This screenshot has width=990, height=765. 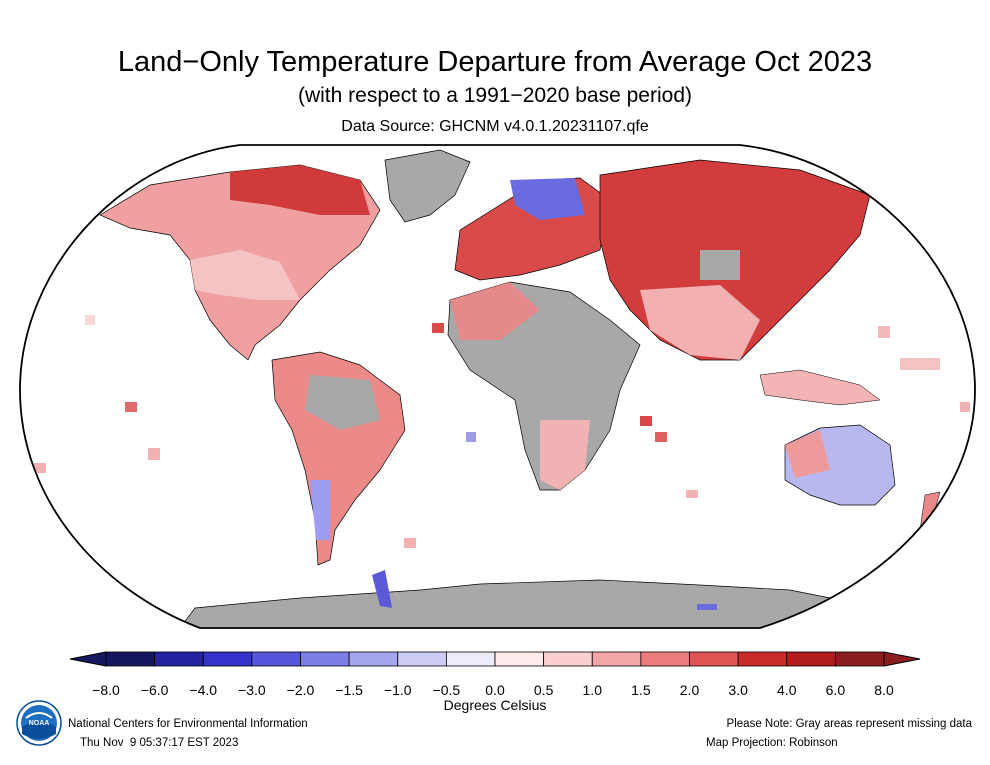 I want to click on legend-units: Degrees Celsius, so click(x=495, y=705).